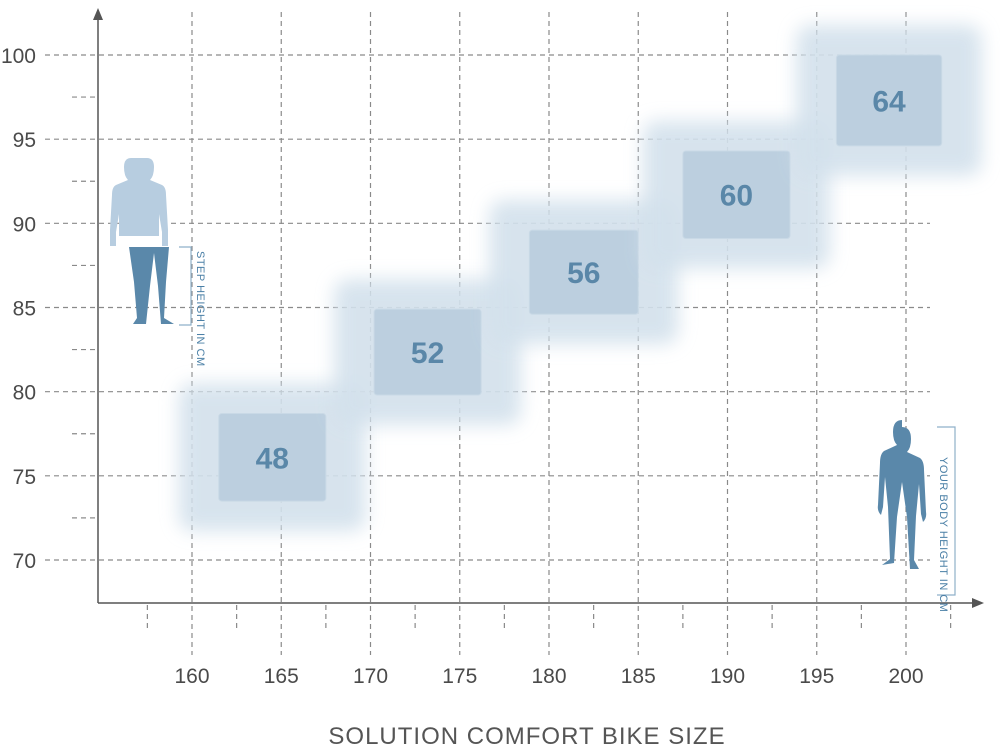 The height and width of the screenshot is (755, 1000). I want to click on body-height-person-icon, so click(902, 494).